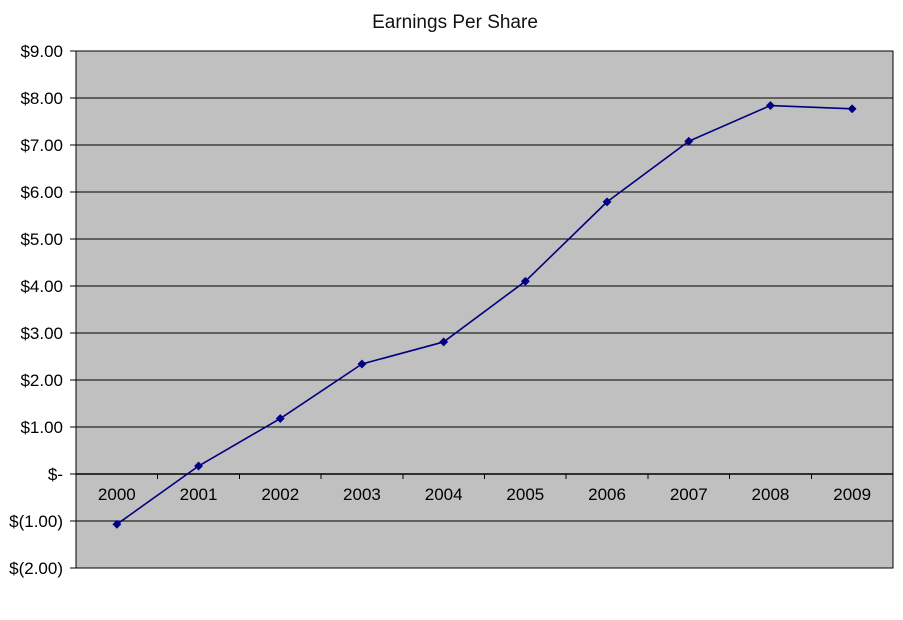 This screenshot has height=620, width=903. What do you see at coordinates (198, 466) in the screenshot?
I see `data-point-marker-2001` at bounding box center [198, 466].